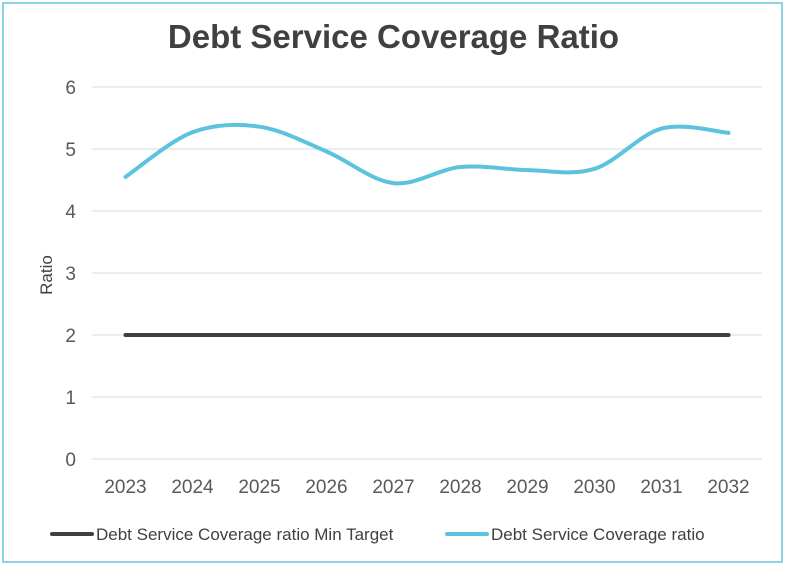  Describe the element at coordinates (728, 487) in the screenshot. I see `x-tick-label: 2032` at that location.